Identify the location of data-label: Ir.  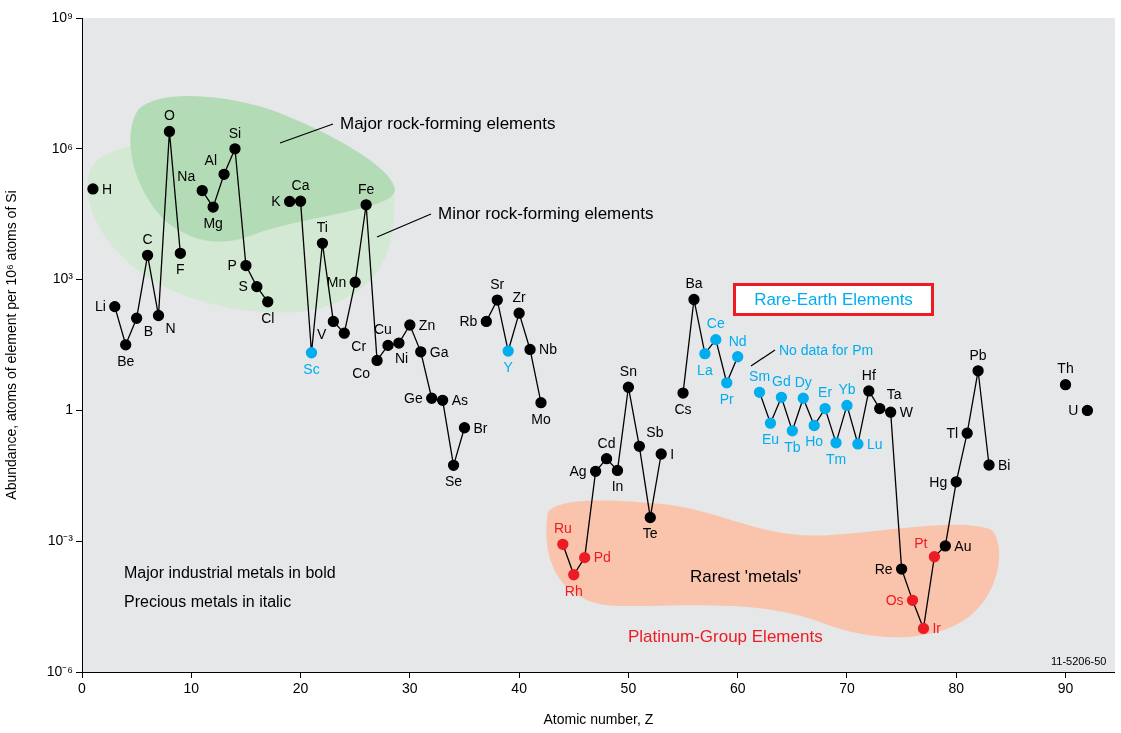
(937, 628).